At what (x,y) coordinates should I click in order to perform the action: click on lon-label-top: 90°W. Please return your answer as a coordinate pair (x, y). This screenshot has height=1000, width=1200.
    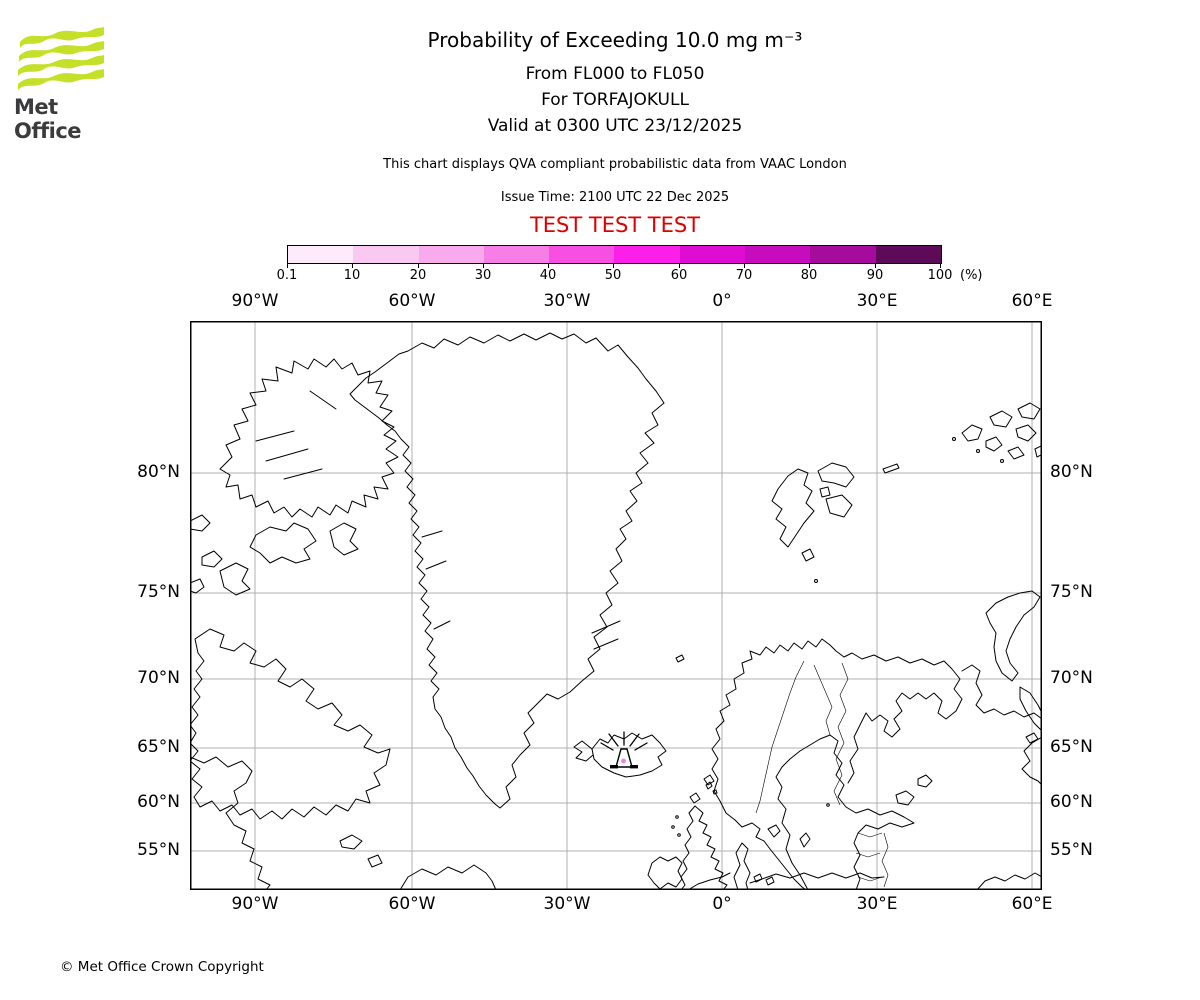
    Looking at the image, I should click on (255, 301).